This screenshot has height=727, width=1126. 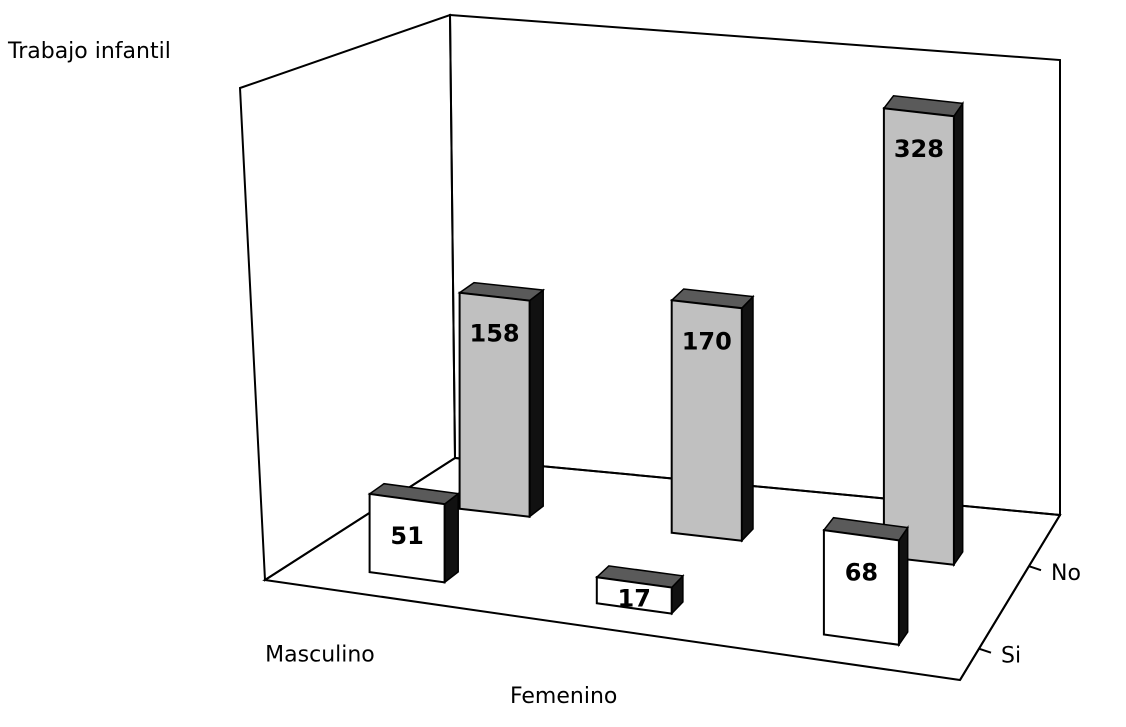 I want to click on data-label: 328, so click(x=919, y=149).